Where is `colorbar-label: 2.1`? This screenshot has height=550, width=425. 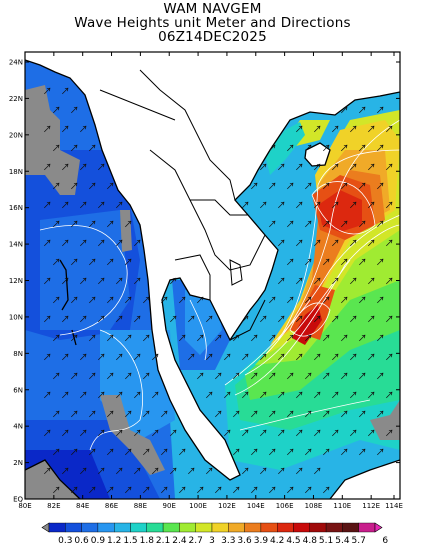 colorbar-label: 2.1 is located at coordinates (163, 541).